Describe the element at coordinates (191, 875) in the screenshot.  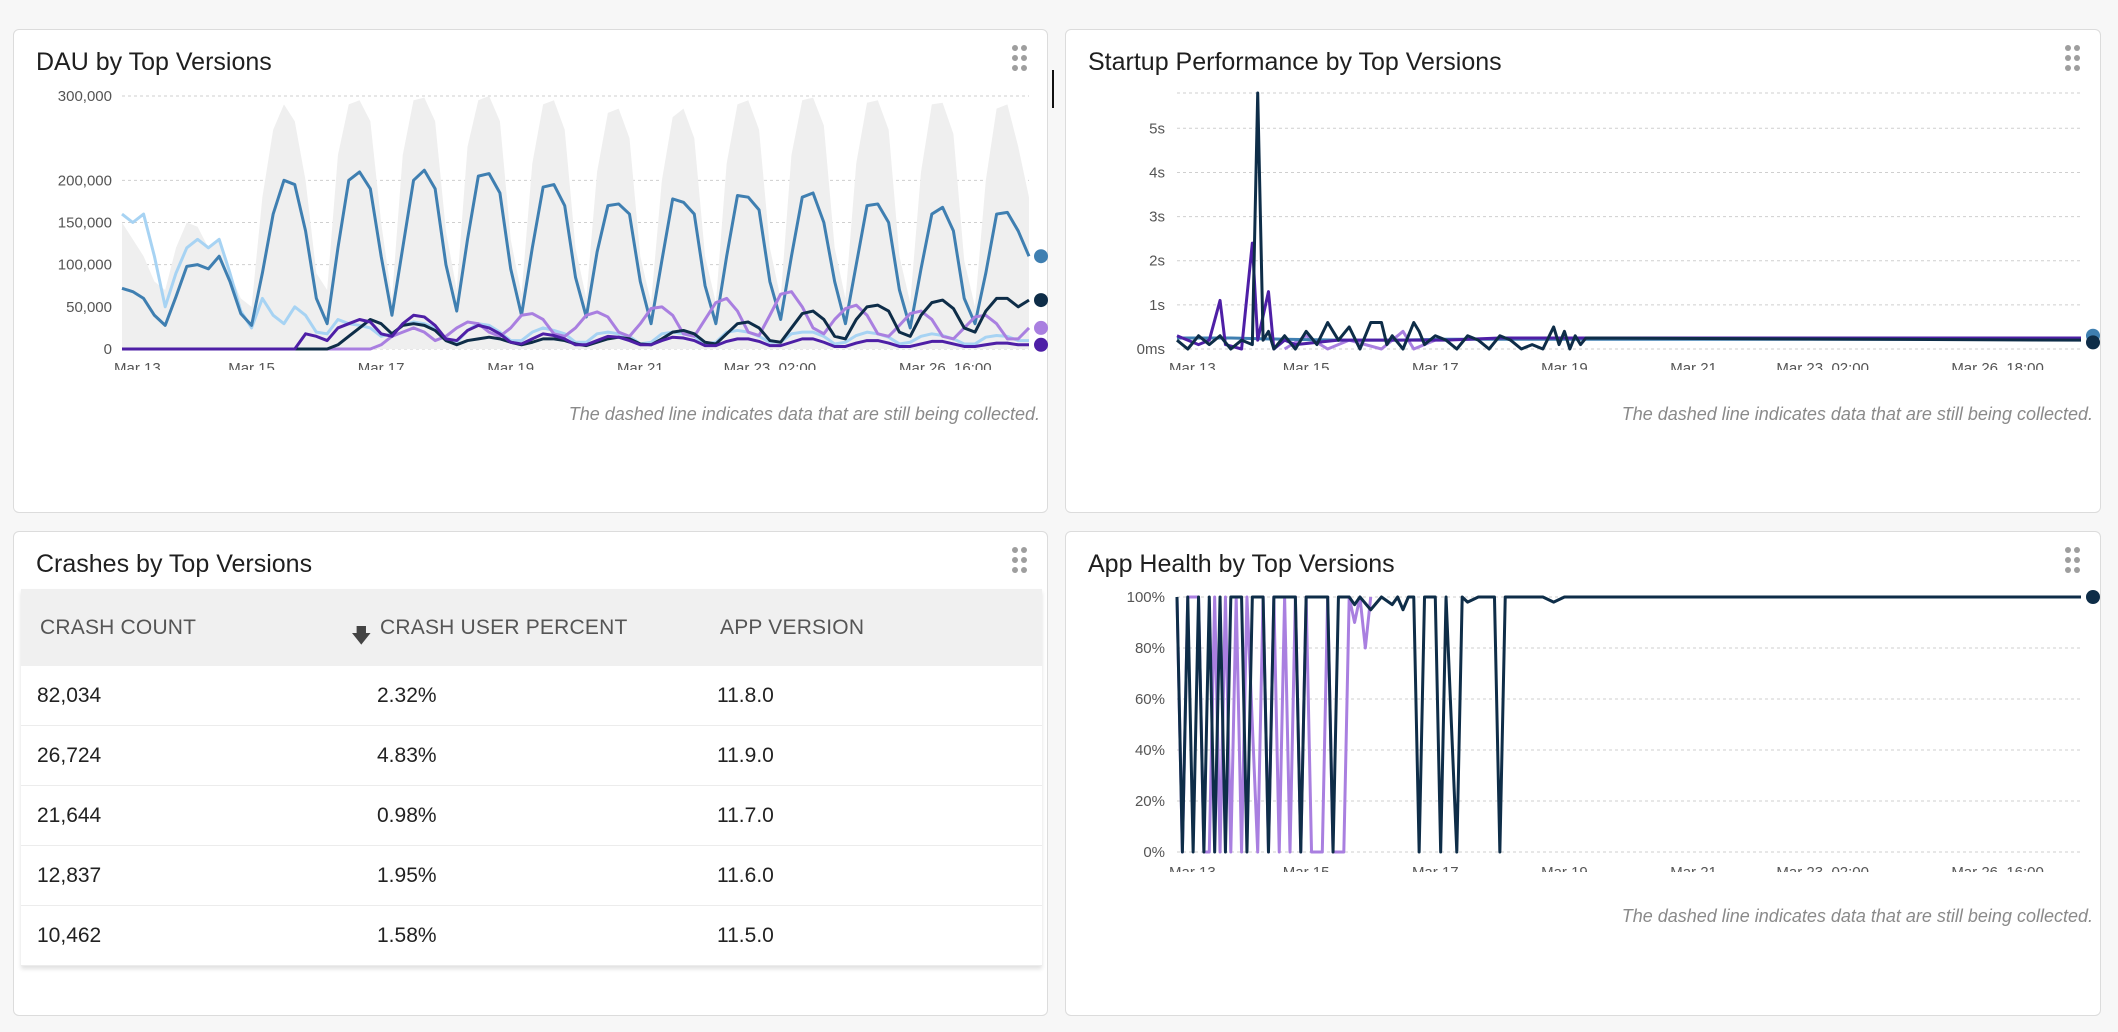
I see `crash-count-cell: 12,837` at that location.